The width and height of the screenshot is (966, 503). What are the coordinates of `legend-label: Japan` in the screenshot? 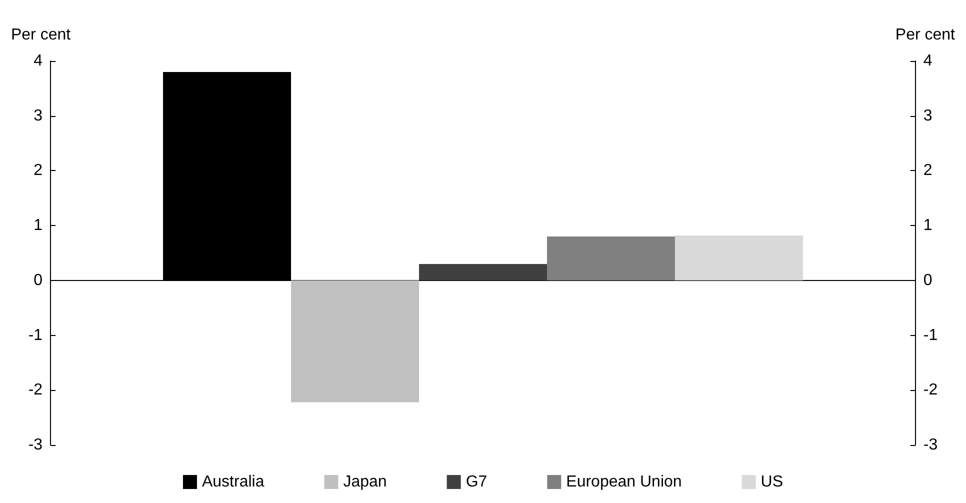 It's located at (365, 482).